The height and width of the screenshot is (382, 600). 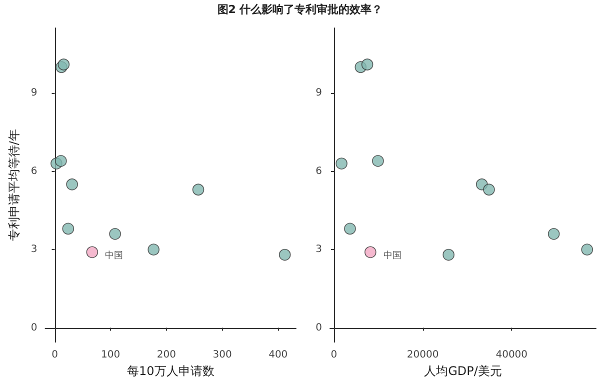 What do you see at coordinates (222, 355) in the screenshot?
I see `x-tick-label: 300` at bounding box center [222, 355].